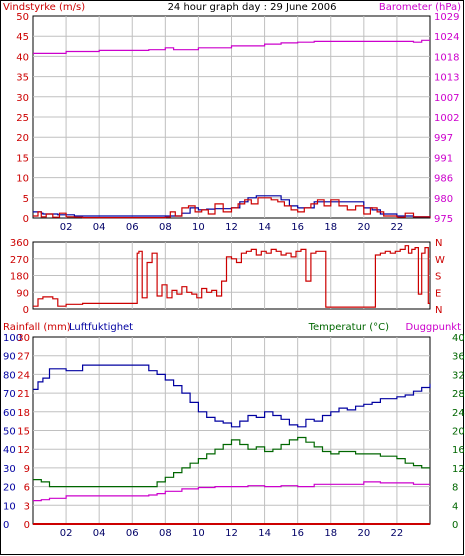 This screenshot has height=556, width=465. What do you see at coordinates (27, 488) in the screenshot?
I see `rainfall-tick-label: 6` at bounding box center [27, 488].